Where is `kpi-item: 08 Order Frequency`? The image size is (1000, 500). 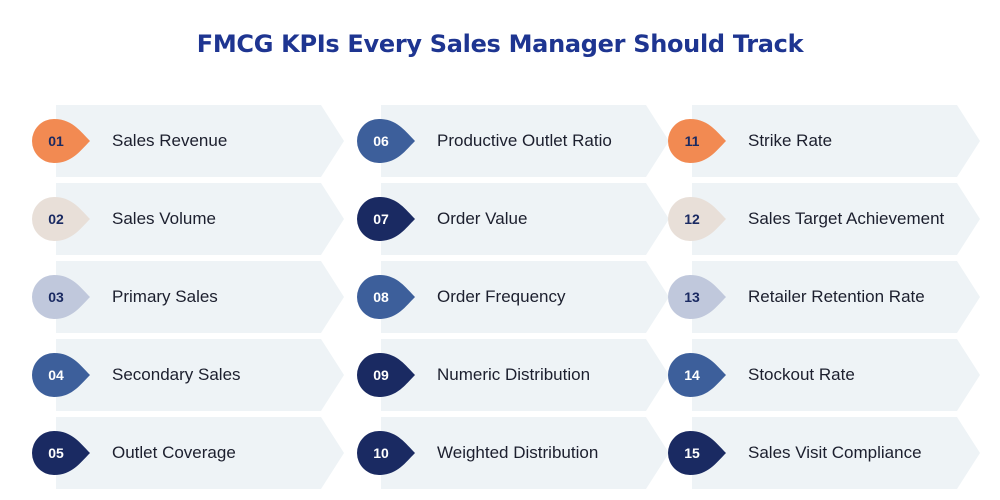
kpi-item: 08 Order Frequency is located at coordinates (513, 297).